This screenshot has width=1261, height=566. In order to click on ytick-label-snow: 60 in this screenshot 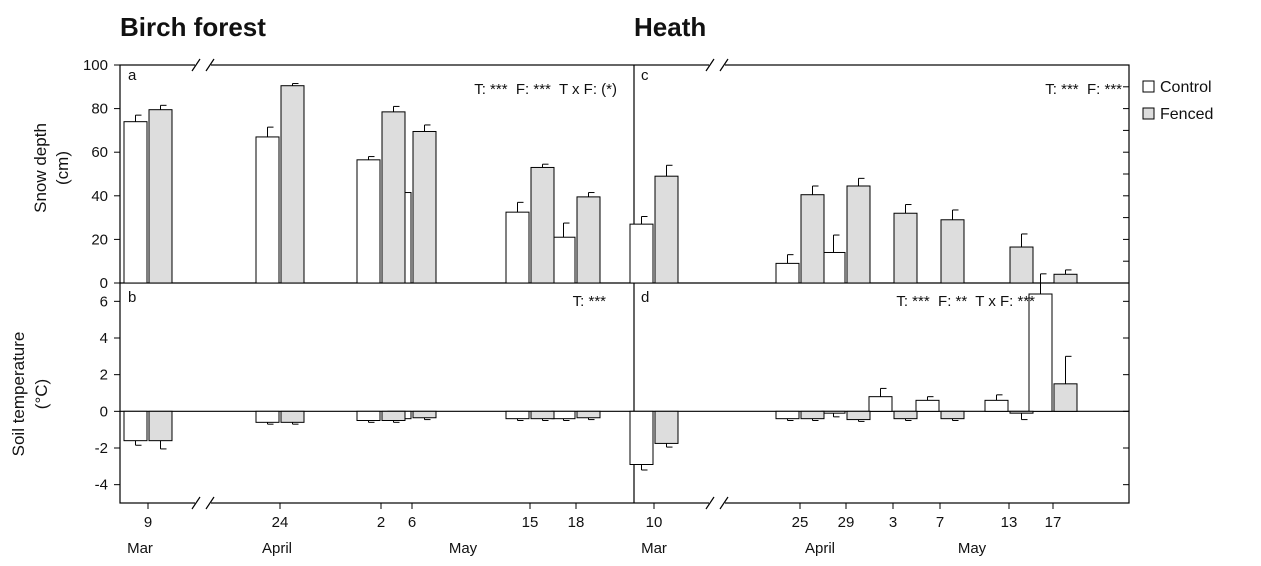, I will do `click(99, 152)`.